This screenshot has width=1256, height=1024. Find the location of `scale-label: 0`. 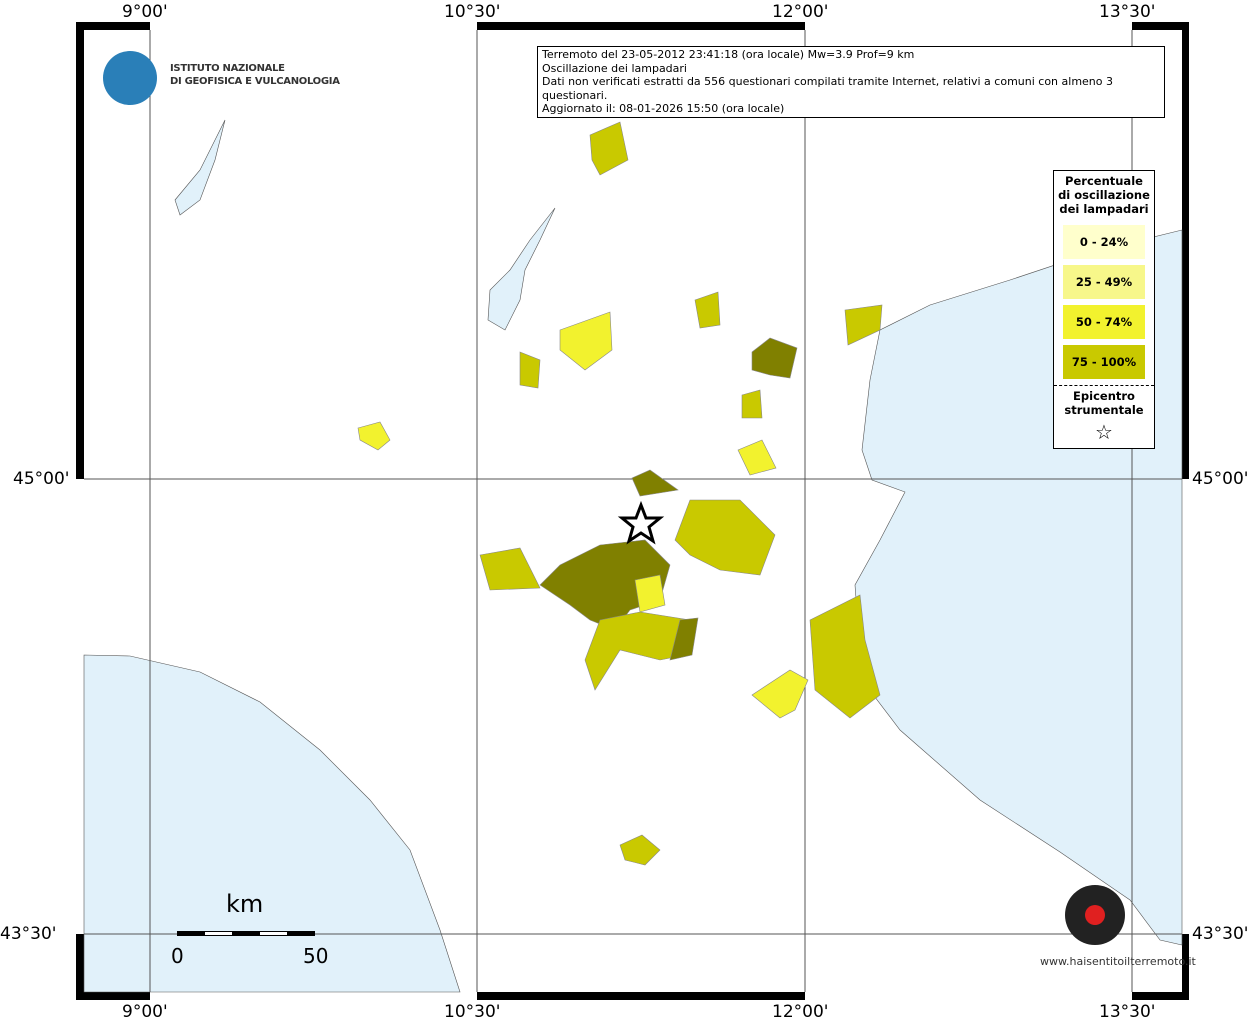

scale-label: 0 is located at coordinates (177, 956).